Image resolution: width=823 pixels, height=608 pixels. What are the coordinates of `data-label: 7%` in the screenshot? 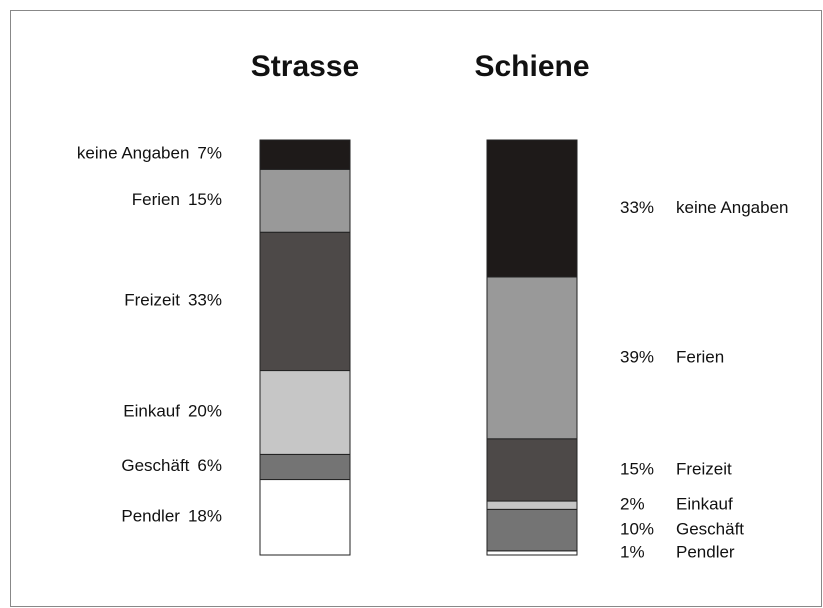 It's located at (209, 153).